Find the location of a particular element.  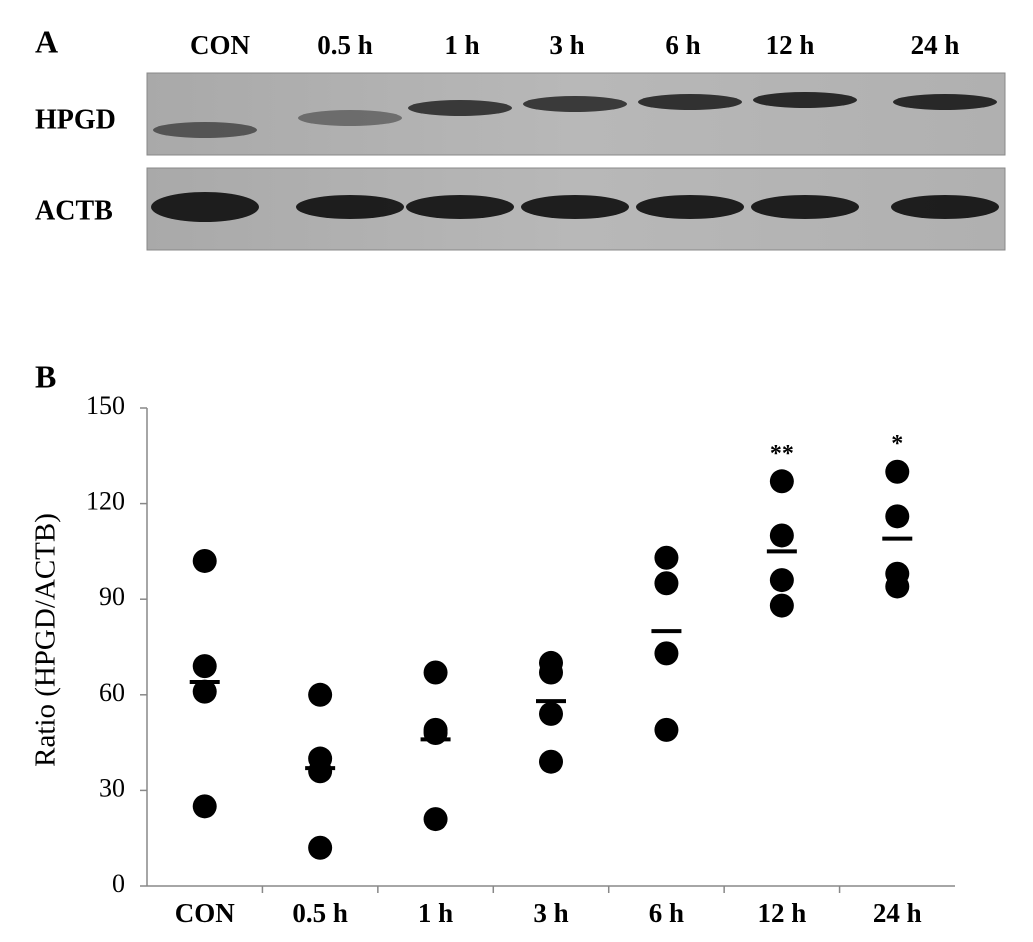

y-tick-label: 60 is located at coordinates (112, 692).